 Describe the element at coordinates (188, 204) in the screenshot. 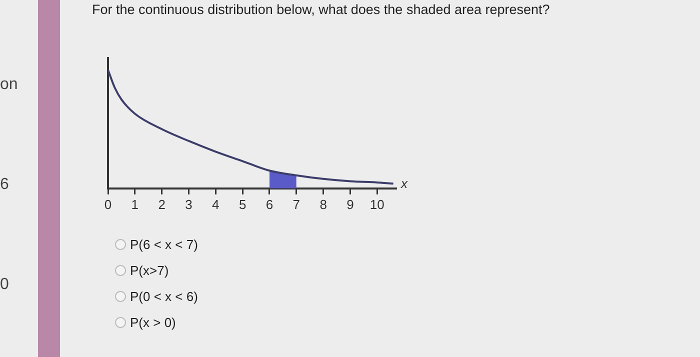

I see `x-tick-label: 3` at that location.